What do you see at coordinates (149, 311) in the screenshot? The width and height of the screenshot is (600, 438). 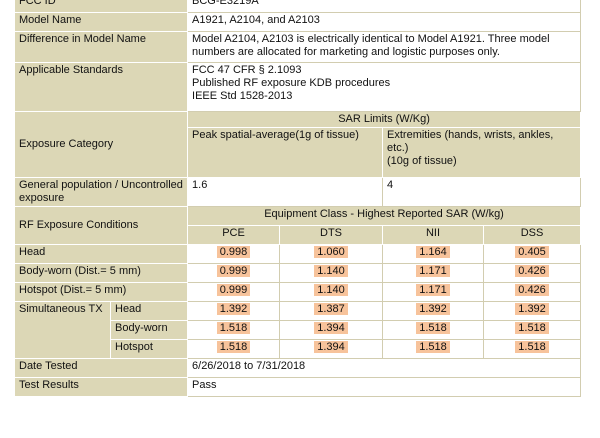 I see `sub-label: Head` at bounding box center [149, 311].